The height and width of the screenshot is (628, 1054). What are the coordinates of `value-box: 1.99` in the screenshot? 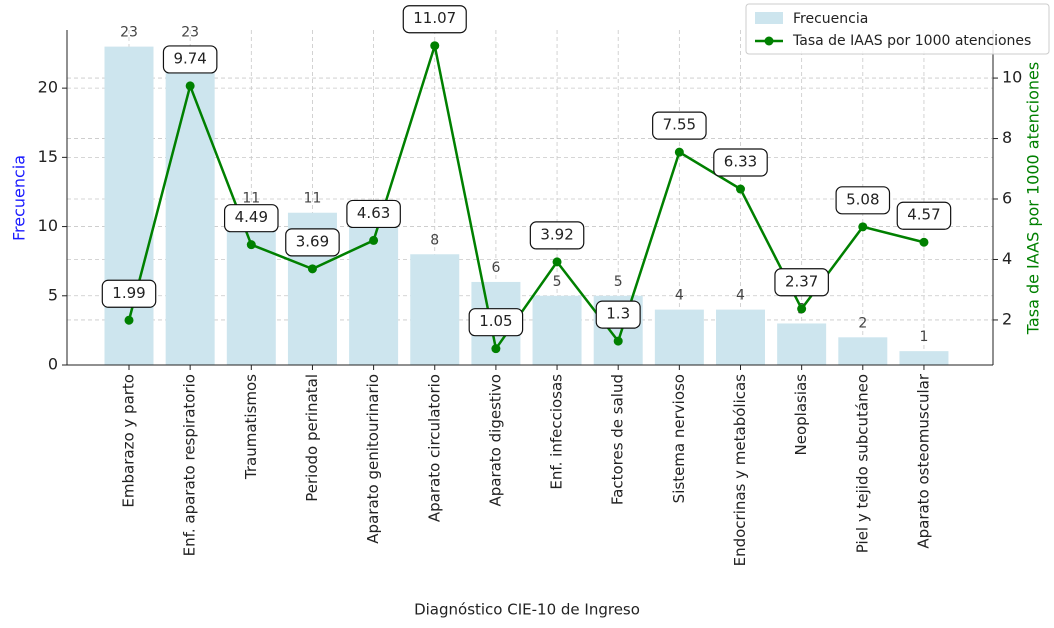 It's located at (129, 293).